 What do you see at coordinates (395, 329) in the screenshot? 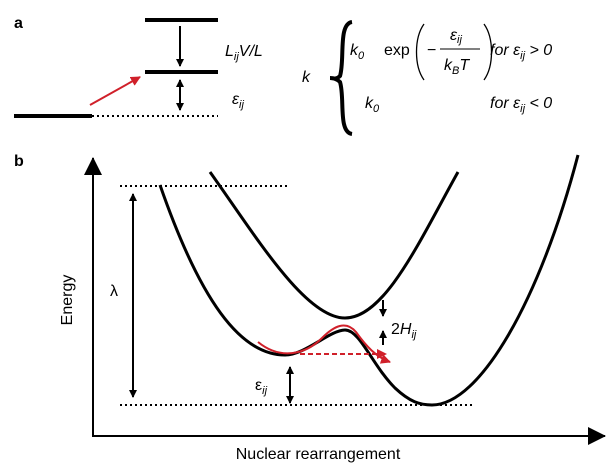
I see `text-part: 2` at bounding box center [395, 329].